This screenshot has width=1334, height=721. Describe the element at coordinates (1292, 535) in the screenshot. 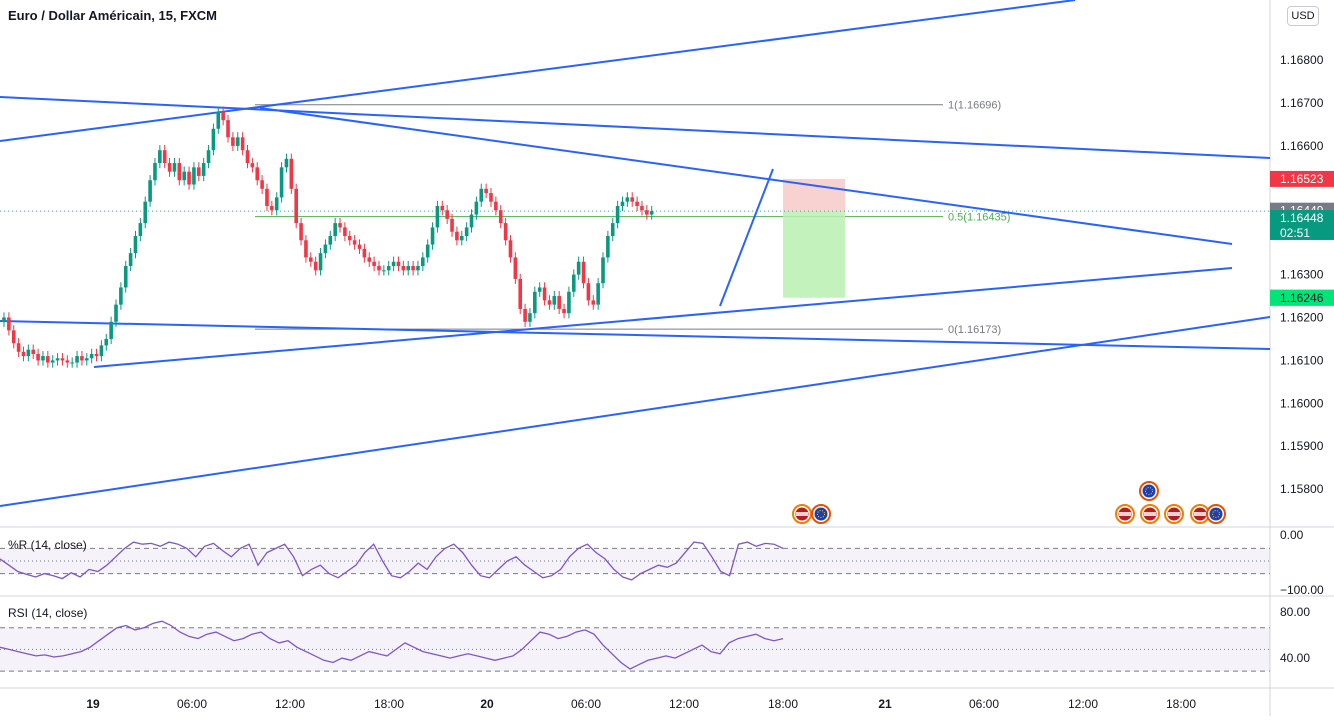

I see `williams-r-tick: 0.00` at that location.